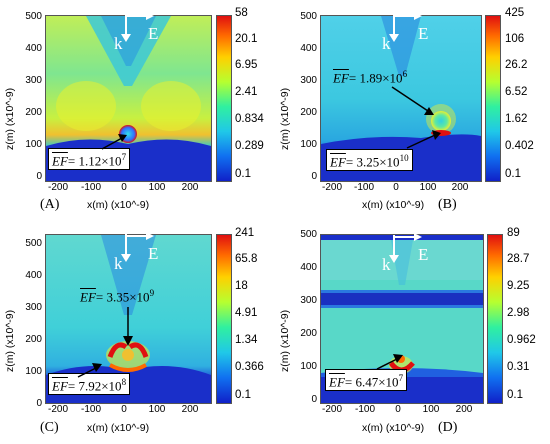 This screenshot has height=444, width=550. I want to click on colorbar-tick: 2.41, so click(246, 92).